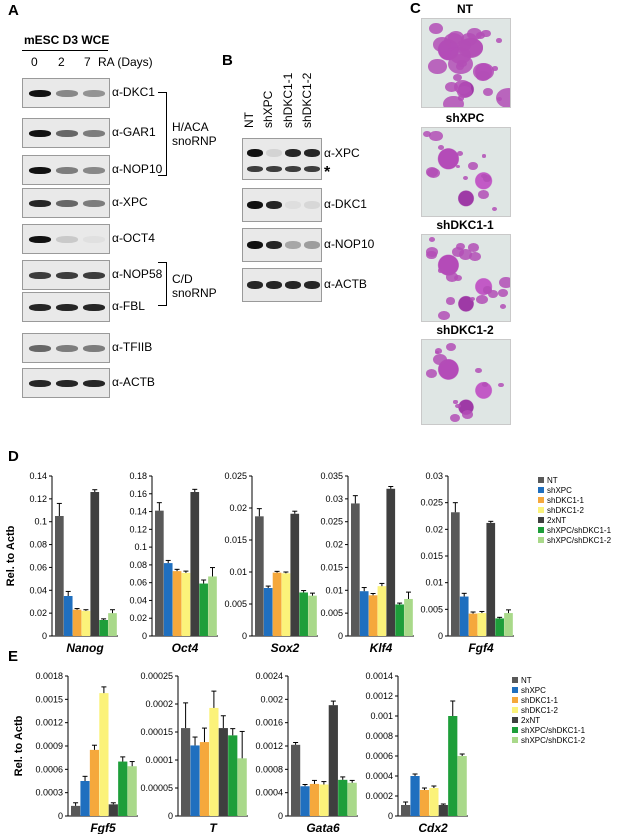  I want to click on group-cd-line1: C/D, so click(182, 279).